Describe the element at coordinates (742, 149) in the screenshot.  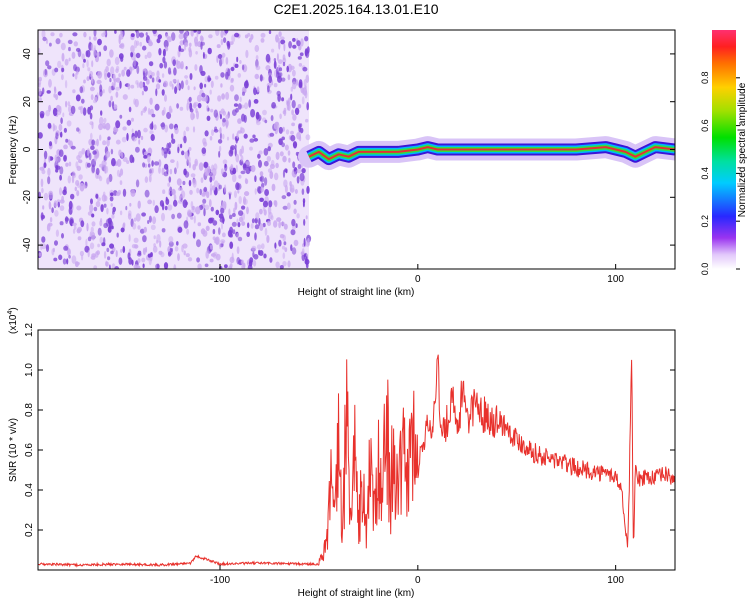
I see `colorbar-label: Normalized spectral amplitude` at that location.